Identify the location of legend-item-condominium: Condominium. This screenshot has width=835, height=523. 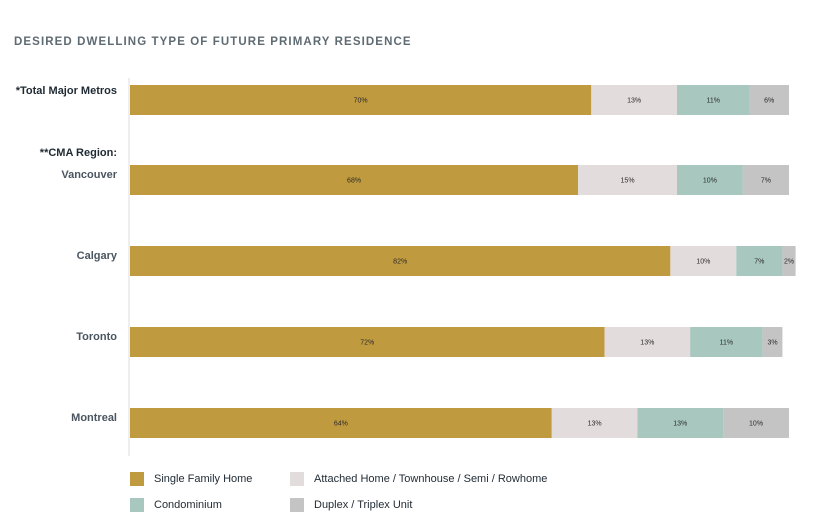
(176, 505).